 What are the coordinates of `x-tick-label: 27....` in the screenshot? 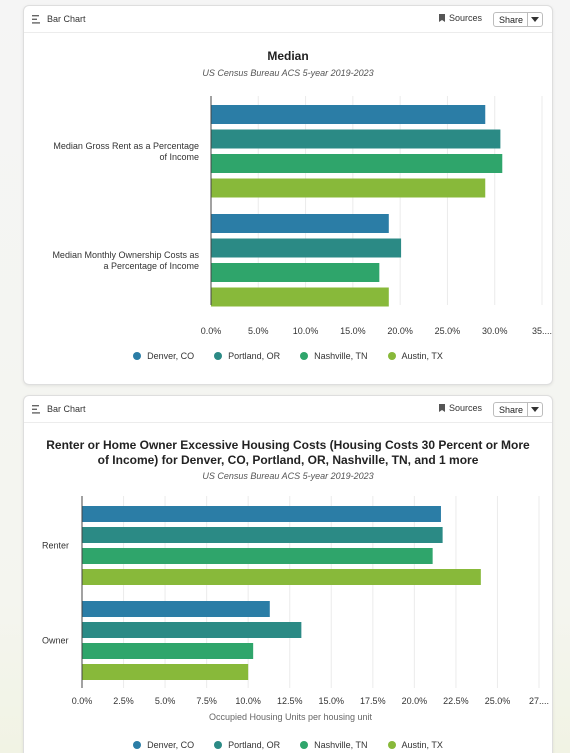 It's located at (539, 701).